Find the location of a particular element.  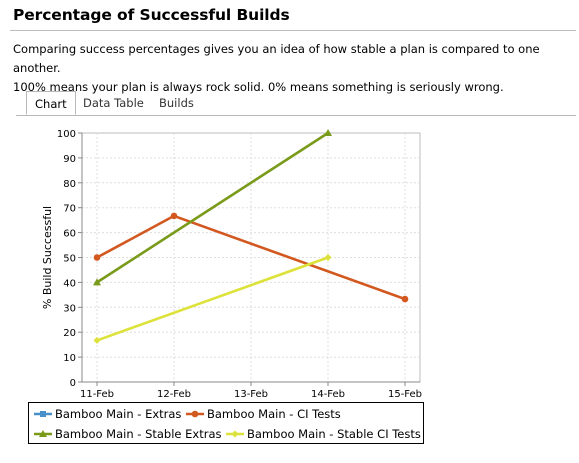

x-tick-label: 13-Feb is located at coordinates (251, 394).